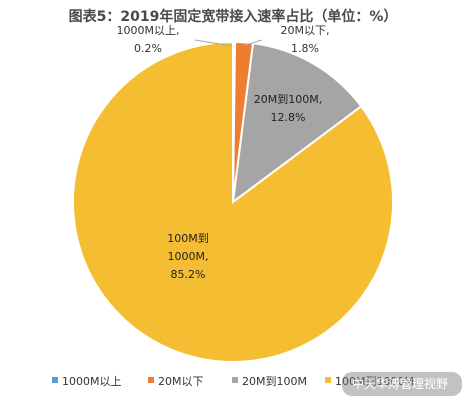  I want to click on legend: 1000M以上 20M以下 20M到100M 100M到1000M, so click(233, 381).